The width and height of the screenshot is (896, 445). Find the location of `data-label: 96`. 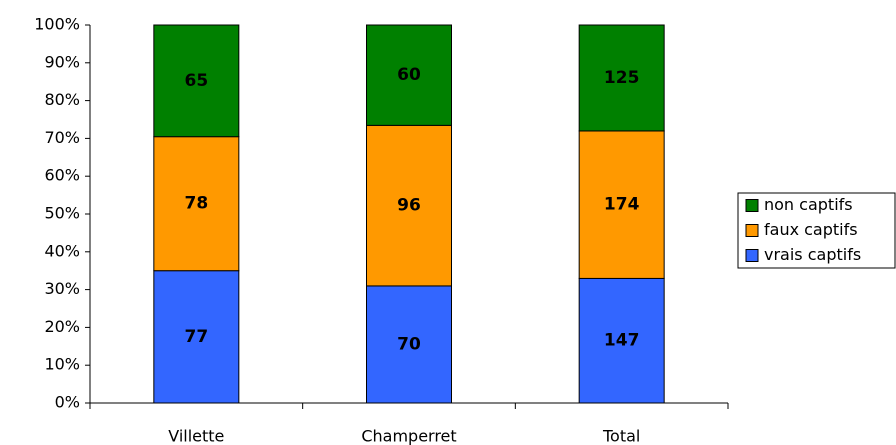

data-label: 96 is located at coordinates (409, 206).